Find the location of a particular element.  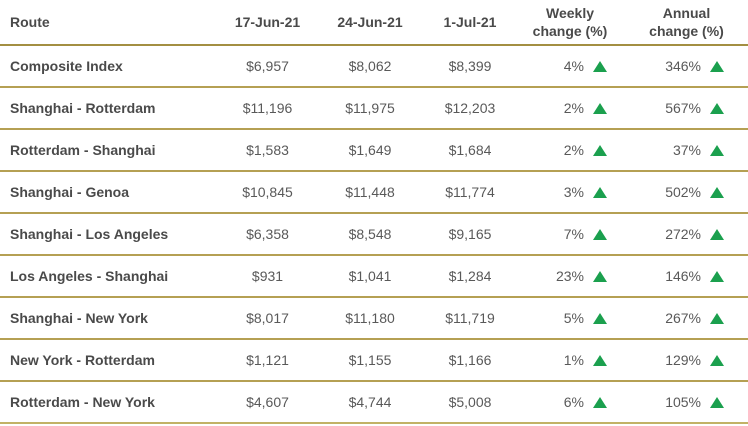

rate-17-jun: $931 is located at coordinates (267, 276).